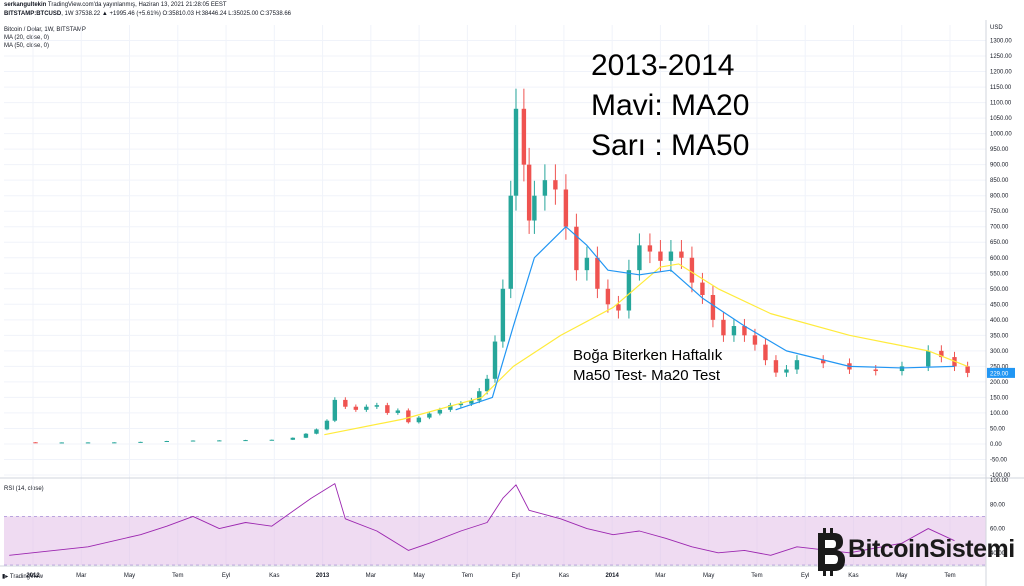 Image resolution: width=1024 pixels, height=586 pixels. Describe the element at coordinates (27, 38) in the screenshot. I see `legend-ma20: MA (20, close, 0)` at that location.